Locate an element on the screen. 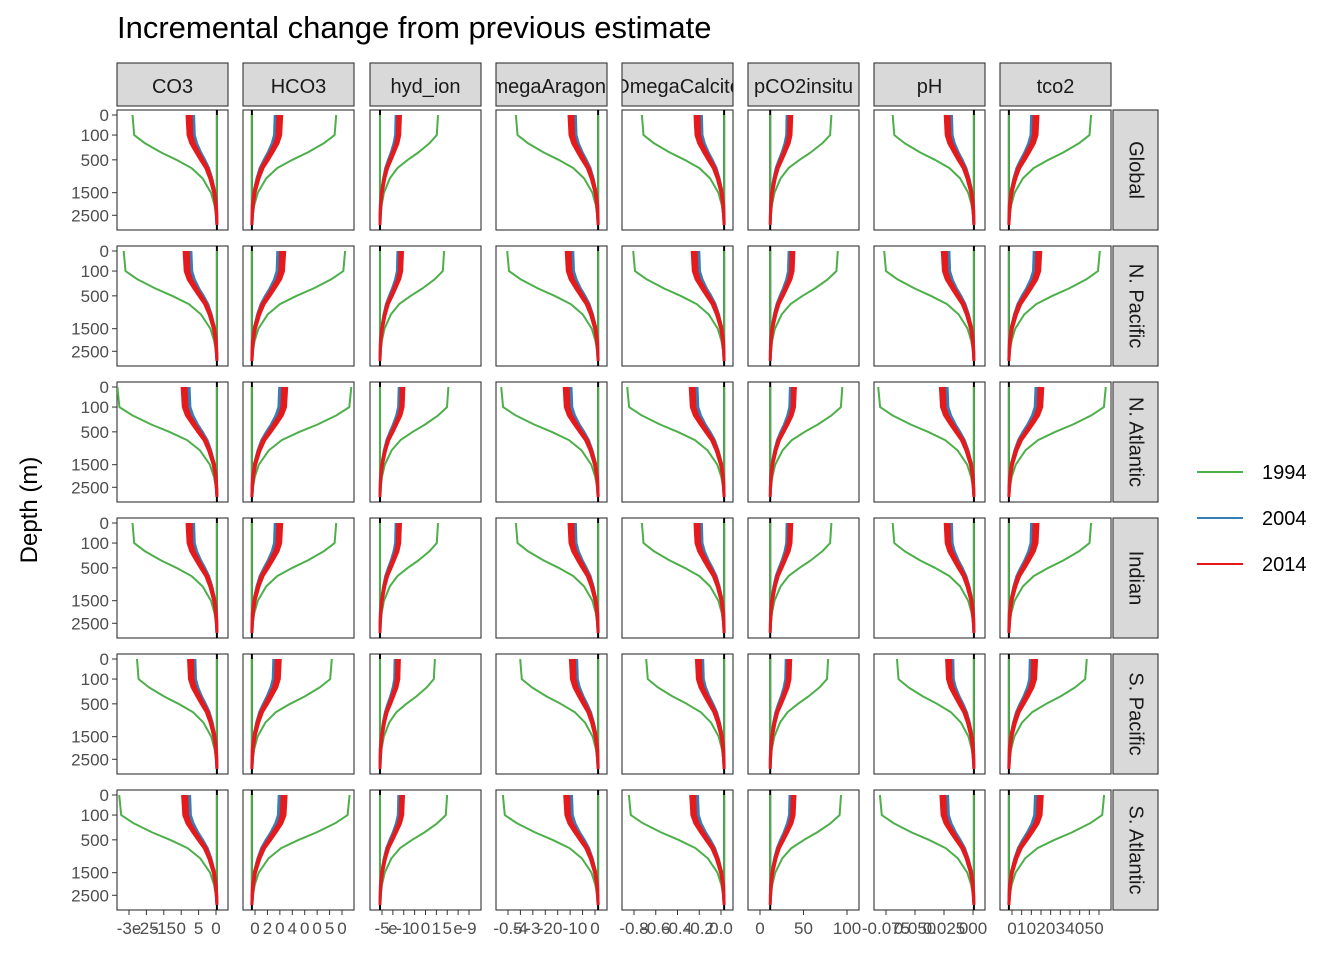 The height and width of the screenshot is (960, 1344). x-tick-label: 4 is located at coordinates (1069, 928).